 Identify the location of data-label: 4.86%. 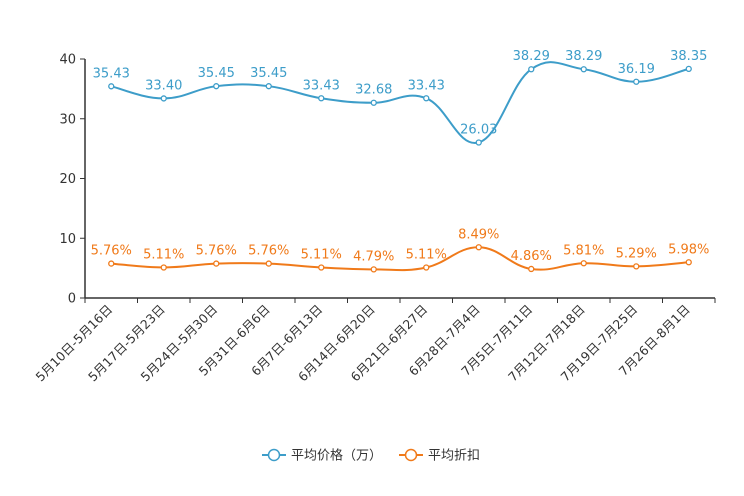
(531, 256).